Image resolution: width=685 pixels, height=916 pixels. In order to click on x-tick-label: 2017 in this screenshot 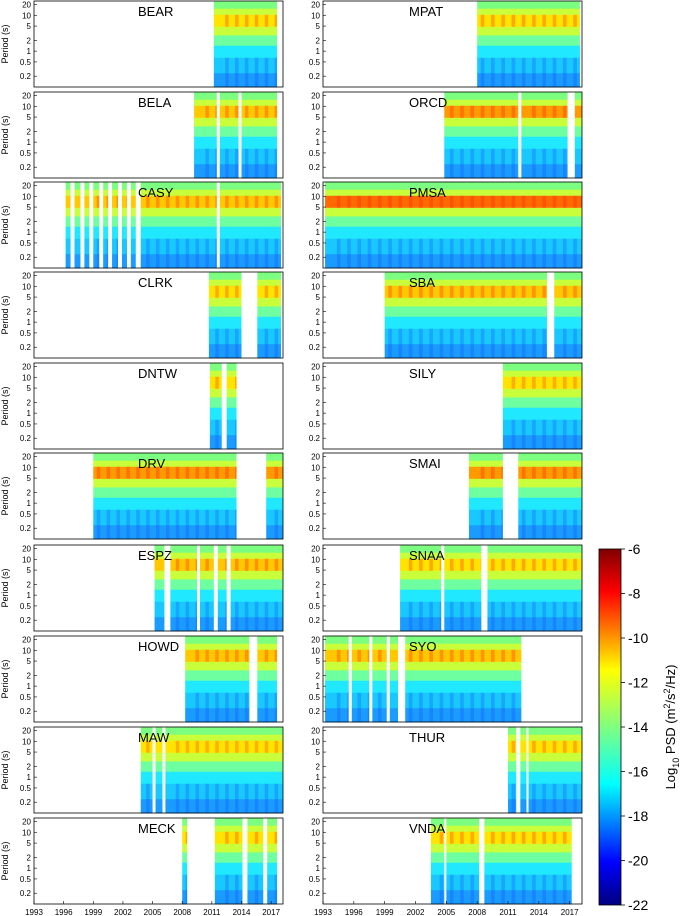, I will do `click(271, 912)`.